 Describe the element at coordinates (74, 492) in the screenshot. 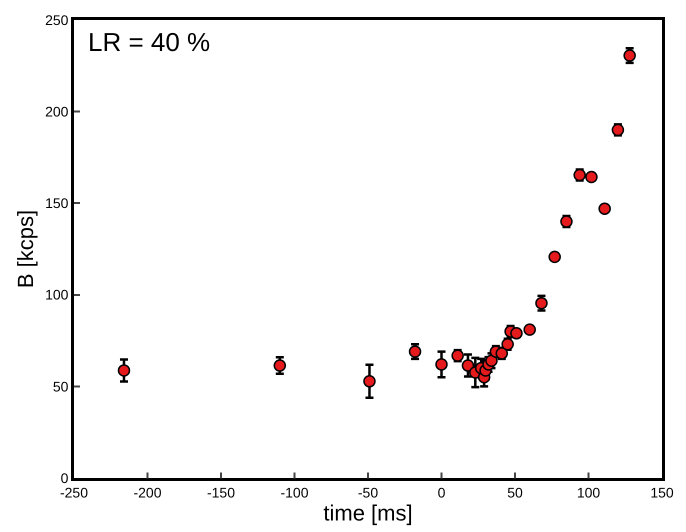

I see `x-tick-label: -250` at that location.